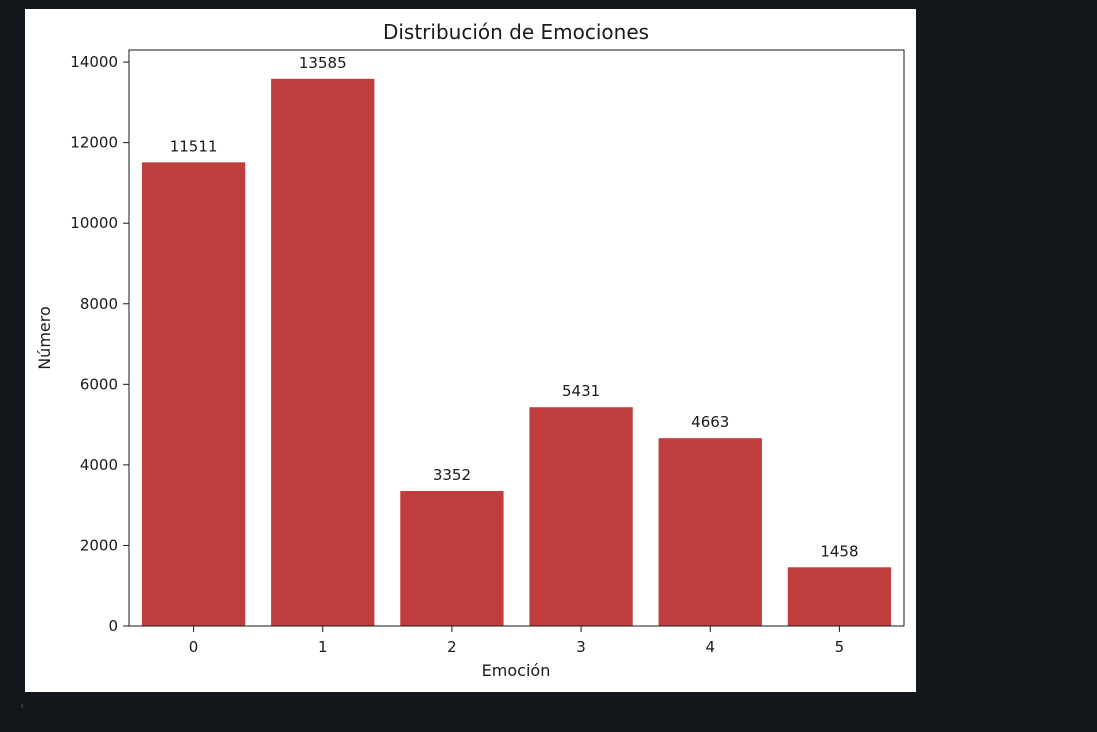  Describe the element at coordinates (113, 626) in the screenshot. I see `y-tick-label: 0` at that location.